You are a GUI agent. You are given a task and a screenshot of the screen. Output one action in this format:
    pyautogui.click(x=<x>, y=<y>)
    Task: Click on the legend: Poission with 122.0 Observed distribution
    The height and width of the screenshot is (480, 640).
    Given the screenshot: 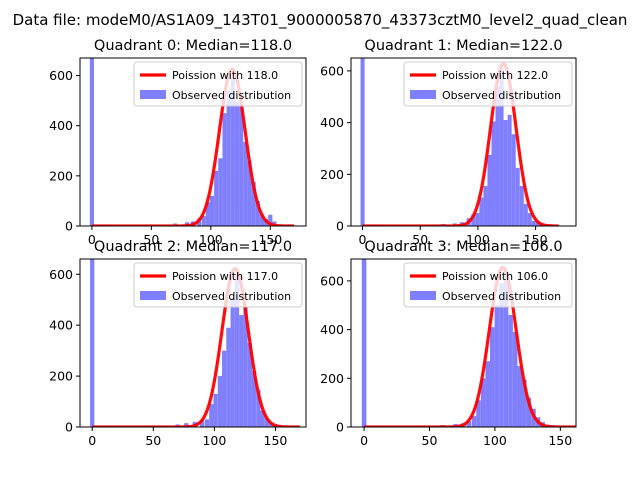 What is the action you would take?
    pyautogui.click(x=488, y=84)
    